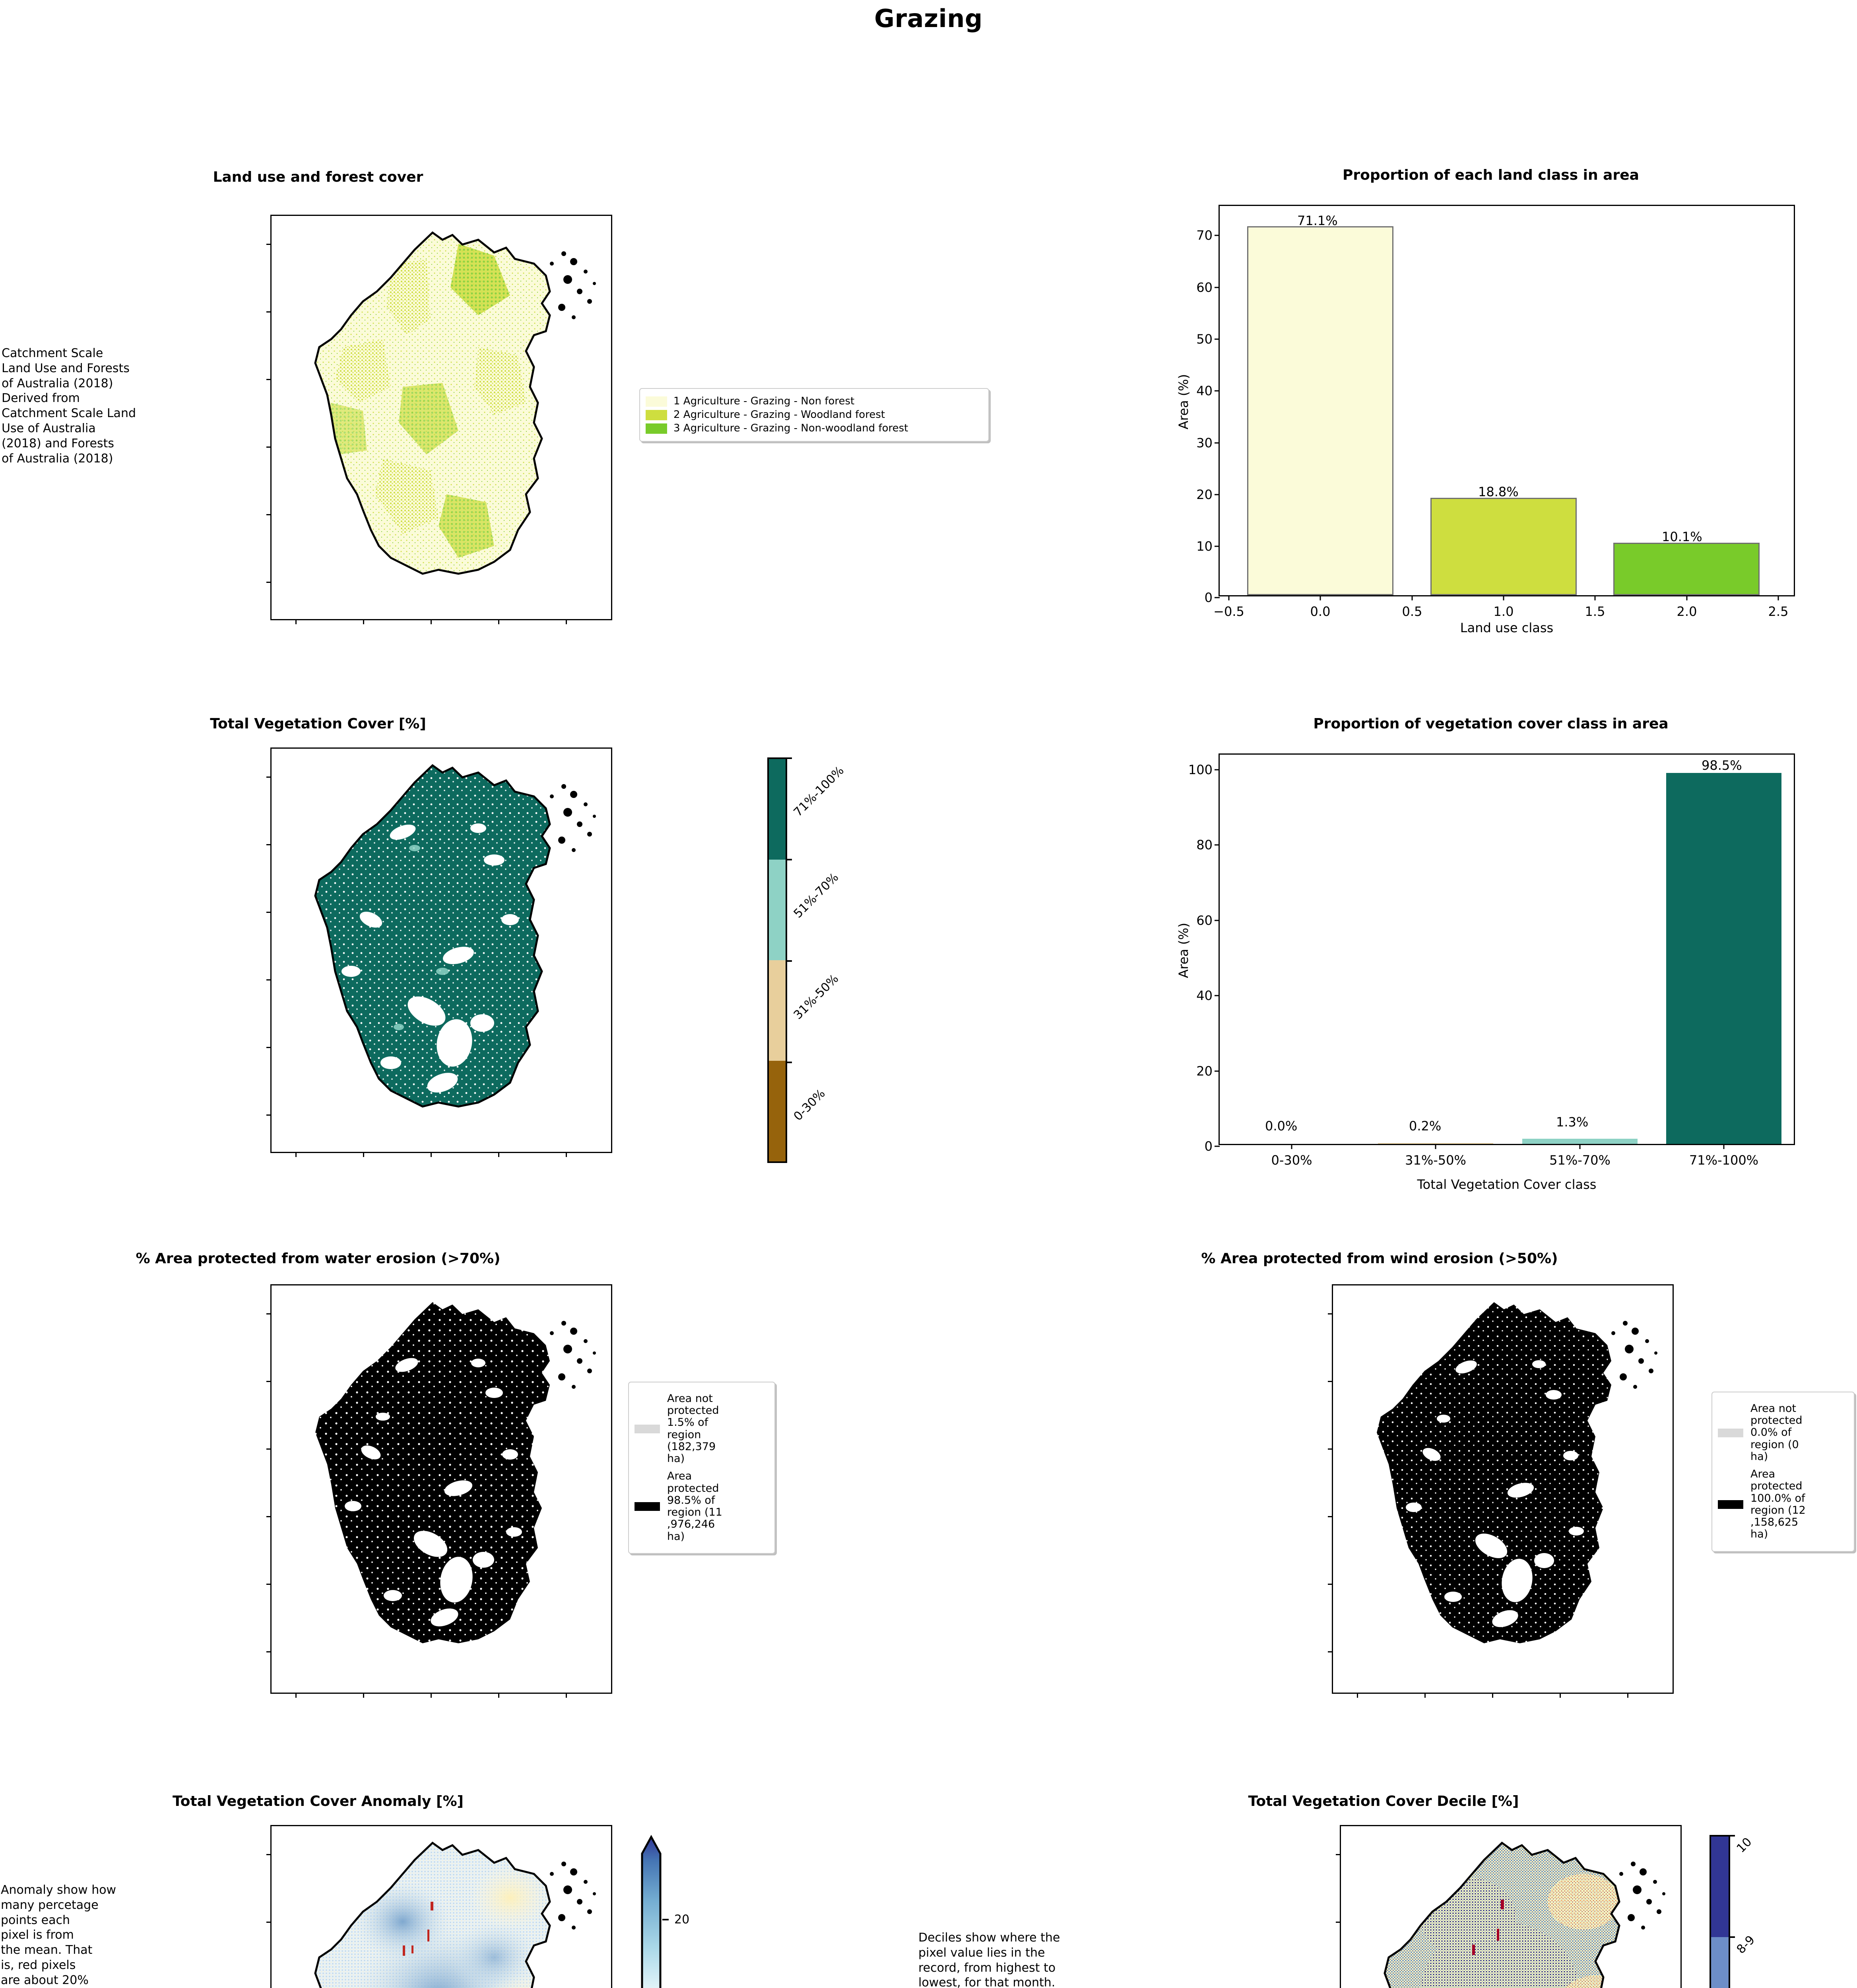  What do you see at coordinates (1183, 401) in the screenshot?
I see `chart1-ylabel: Area (%)` at bounding box center [1183, 401].